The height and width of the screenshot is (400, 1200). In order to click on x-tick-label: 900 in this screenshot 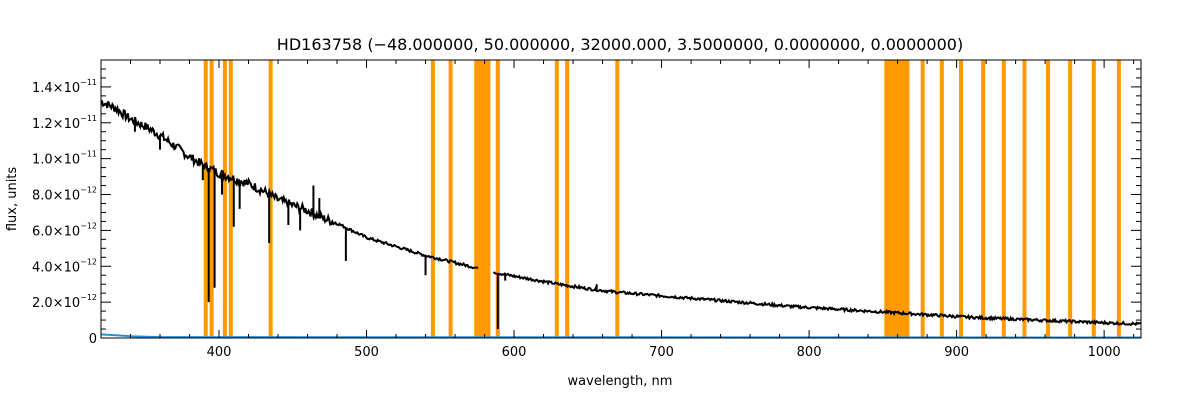, I will do `click(956, 352)`.